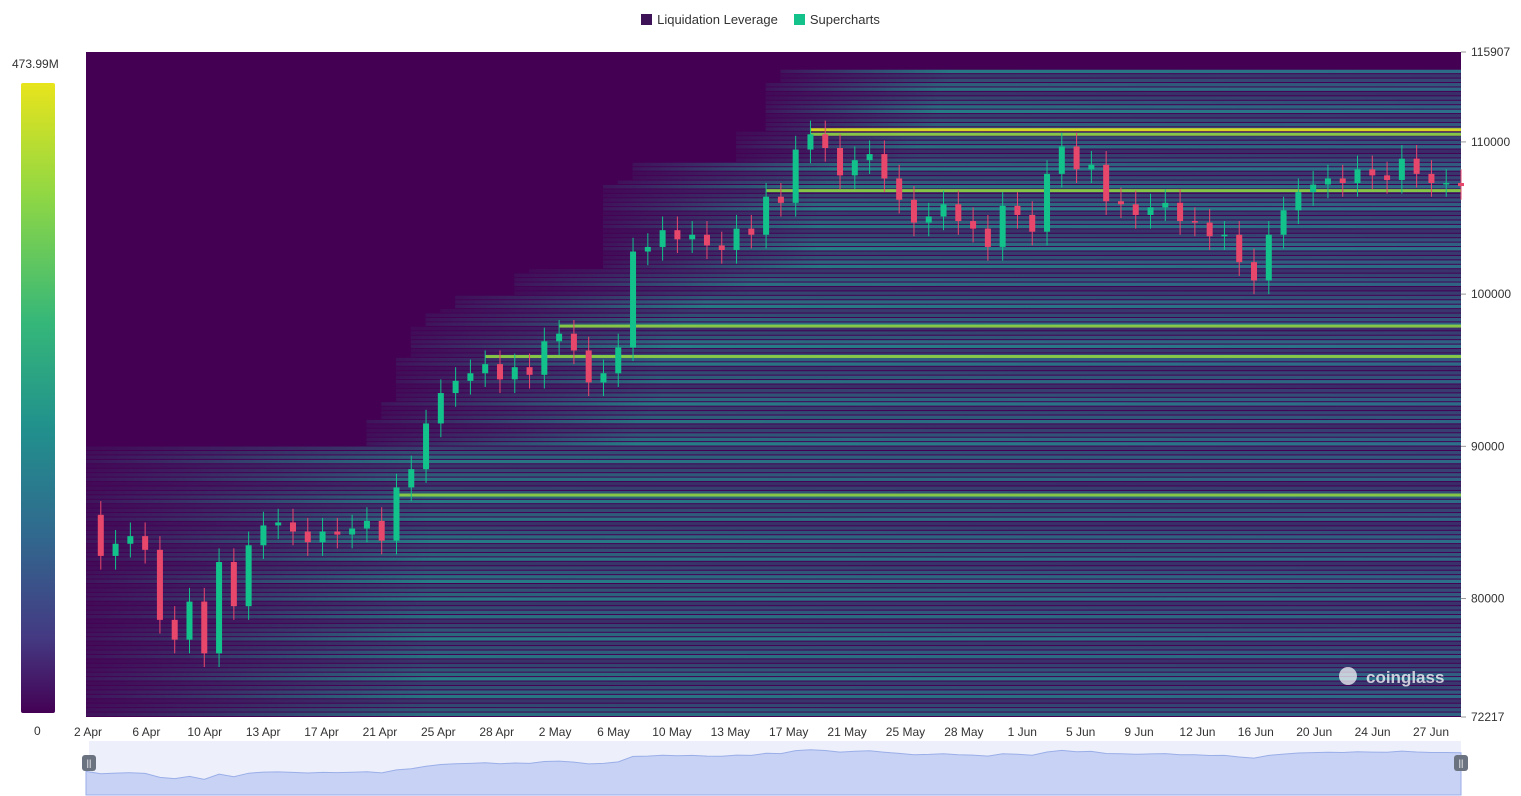 The image size is (1521, 796). Describe the element at coordinates (613, 732) in the screenshot. I see `x-tick-label: 6 May` at that location.